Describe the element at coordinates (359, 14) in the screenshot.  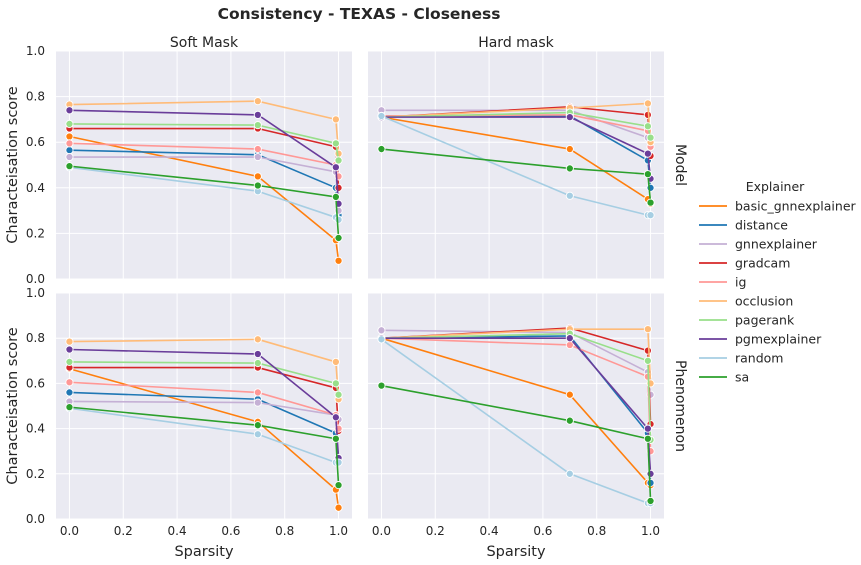
I see `figure-title: Consistency - TEXAS - Closeness` at that location.